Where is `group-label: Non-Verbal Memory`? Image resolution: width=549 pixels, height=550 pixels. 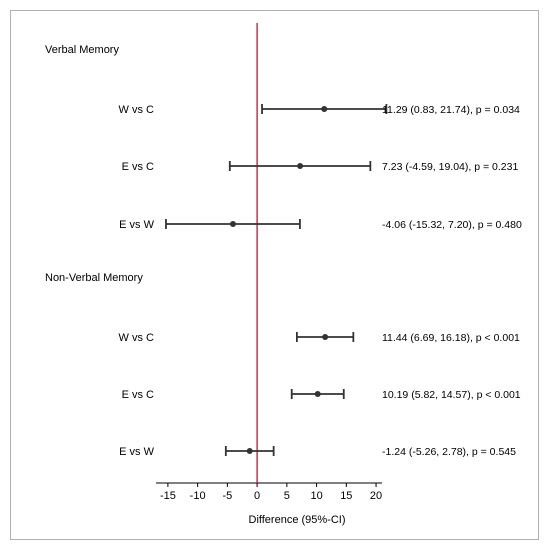
group-label: Non-Verbal Memory is located at coordinates (94, 278).